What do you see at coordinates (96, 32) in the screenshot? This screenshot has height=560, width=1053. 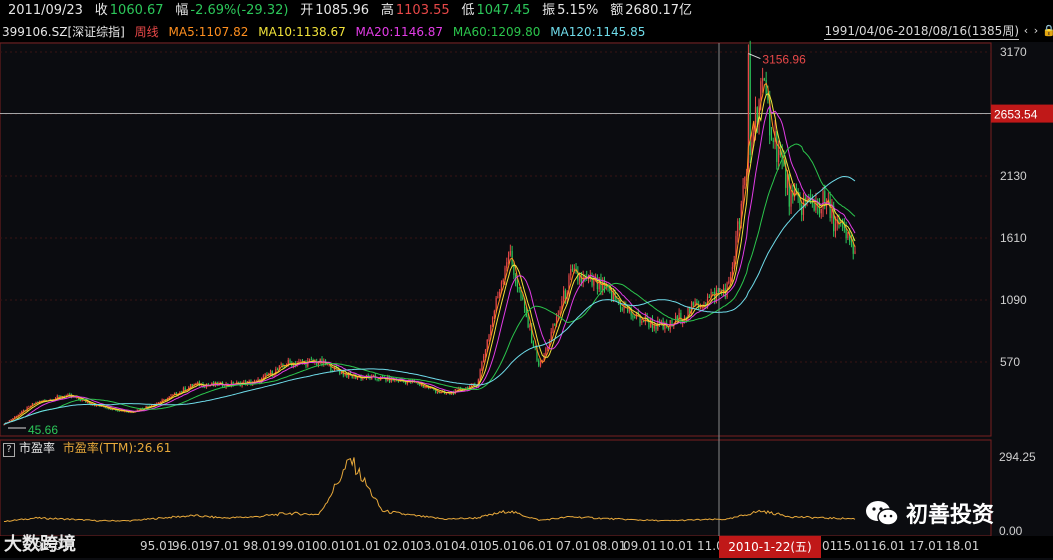 I see `symbol-name: [深证综指]` at bounding box center [96, 32].